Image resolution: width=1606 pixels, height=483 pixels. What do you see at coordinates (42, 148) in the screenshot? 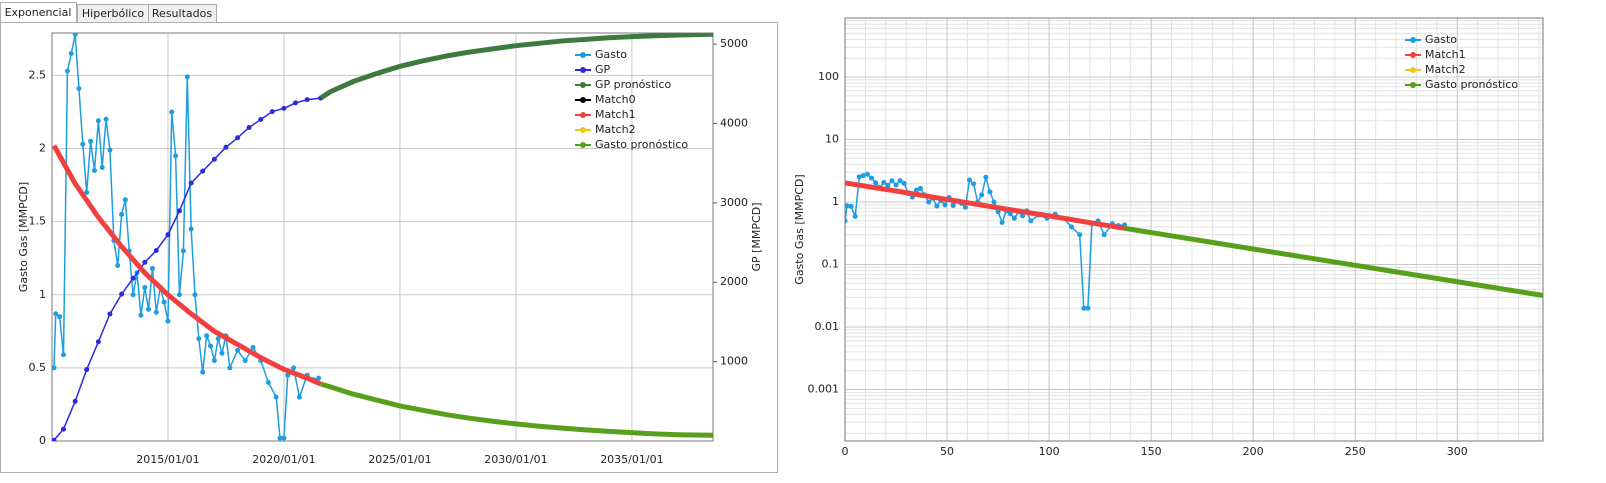
I see `y-tick-label: 2` at bounding box center [42, 148].